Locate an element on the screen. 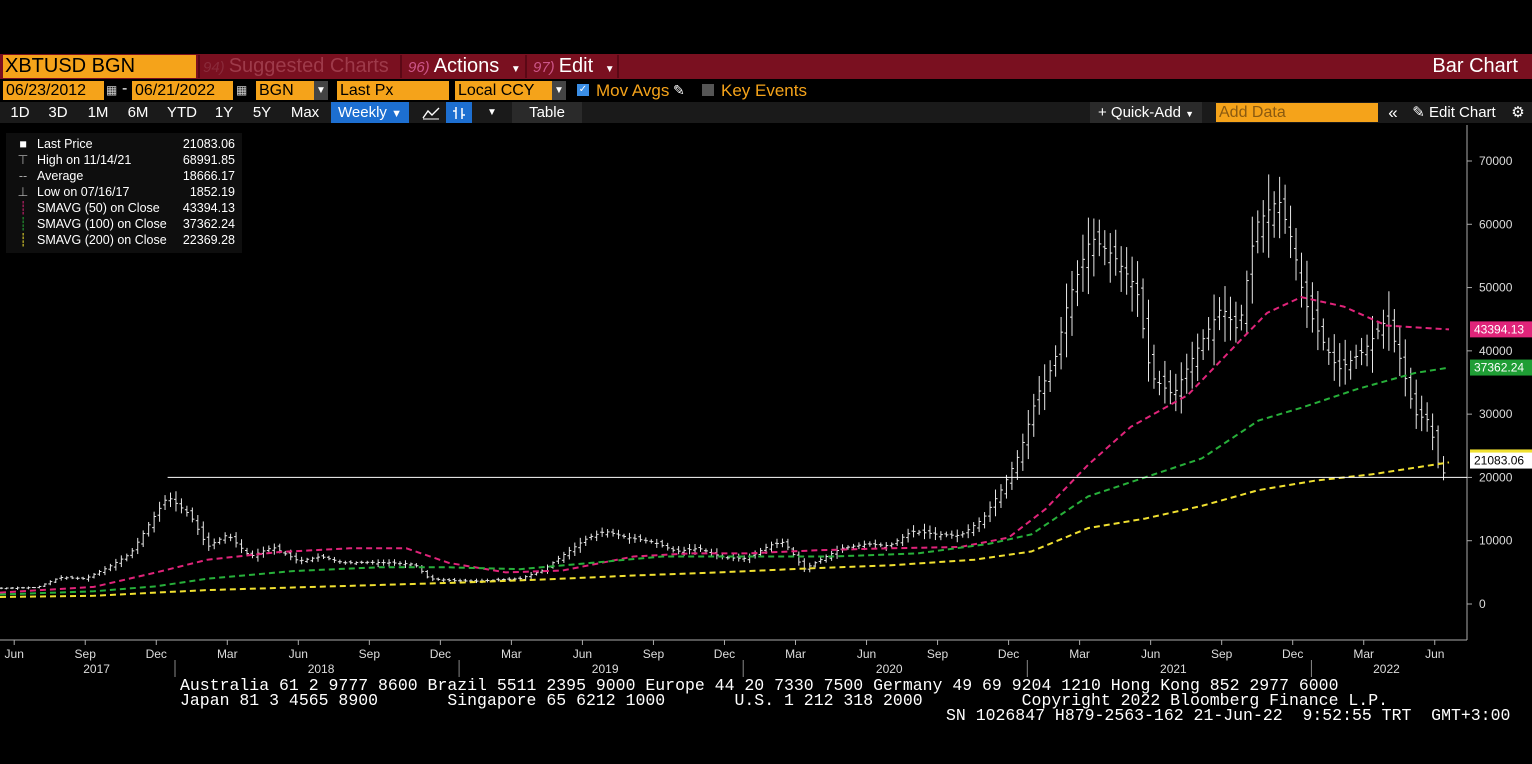 The width and height of the screenshot is (1532, 764). table-button: Table is located at coordinates (547, 112).